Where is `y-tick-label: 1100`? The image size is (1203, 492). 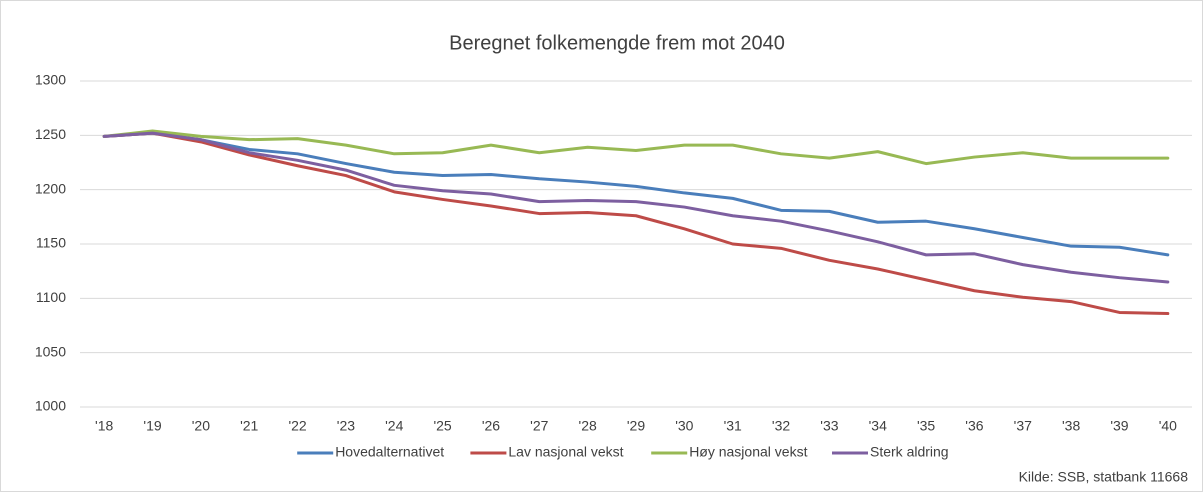
y-tick-label: 1100 is located at coordinates (51, 297).